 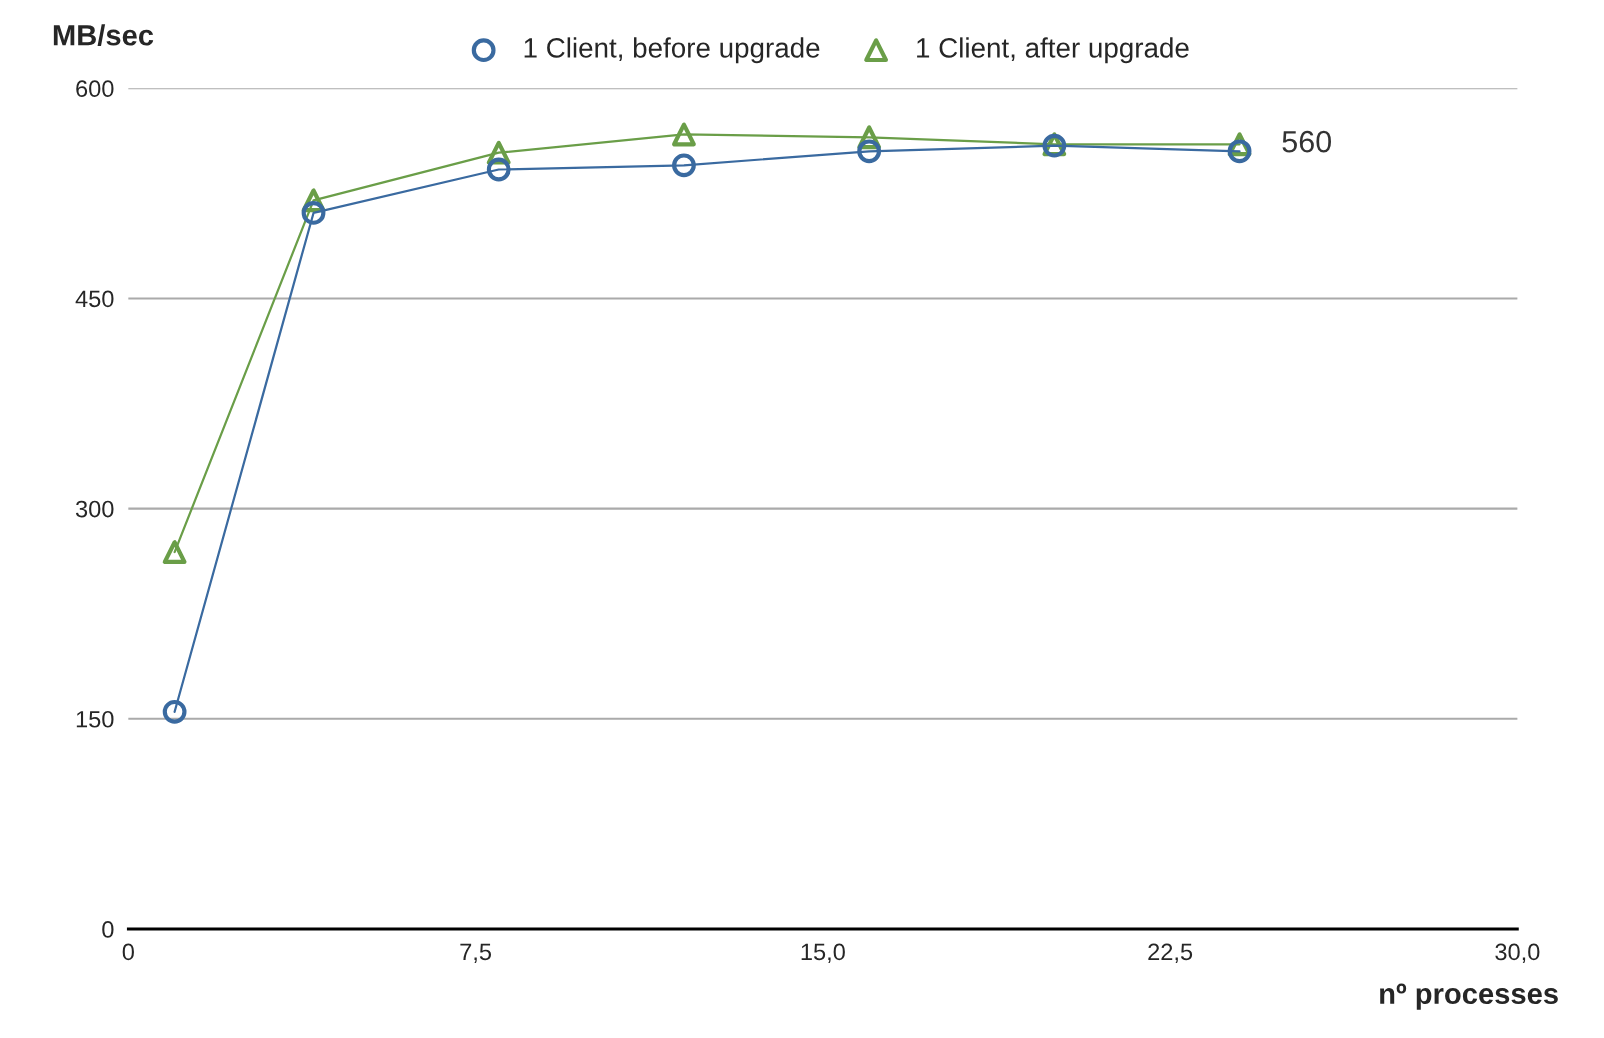 I want to click on legend-label: 1 Client, after upgrade, so click(x=1053, y=50).